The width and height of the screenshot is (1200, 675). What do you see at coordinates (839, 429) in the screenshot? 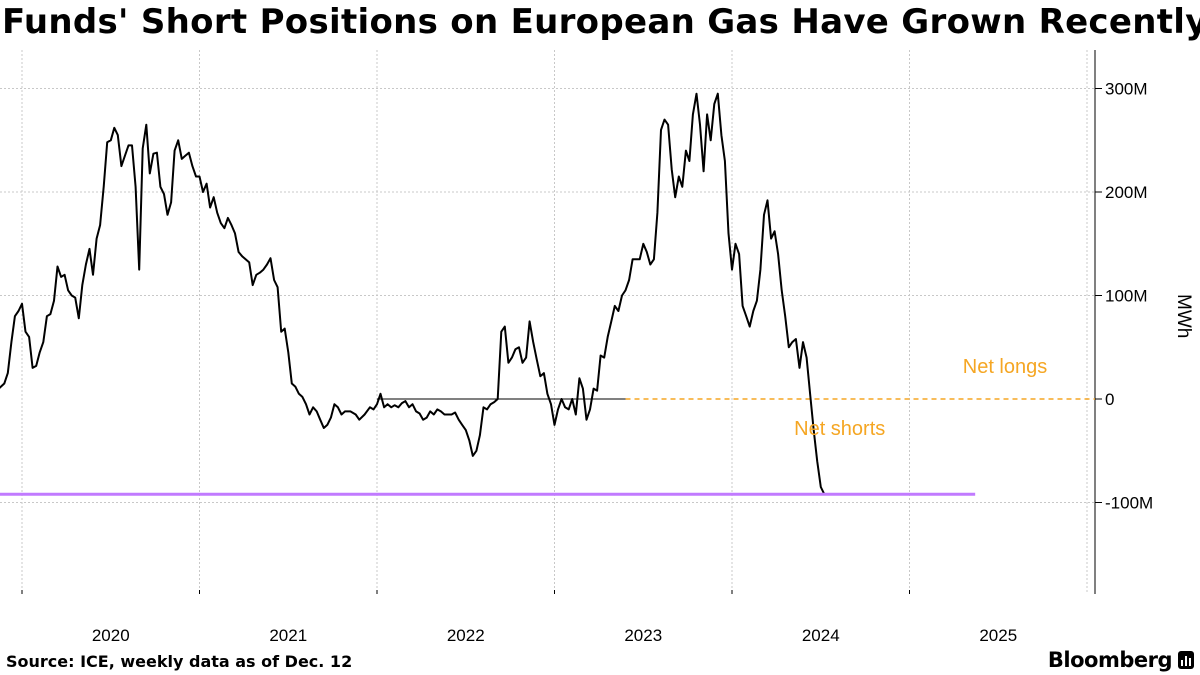
I see `annotation-label: Net shorts` at bounding box center [839, 429].